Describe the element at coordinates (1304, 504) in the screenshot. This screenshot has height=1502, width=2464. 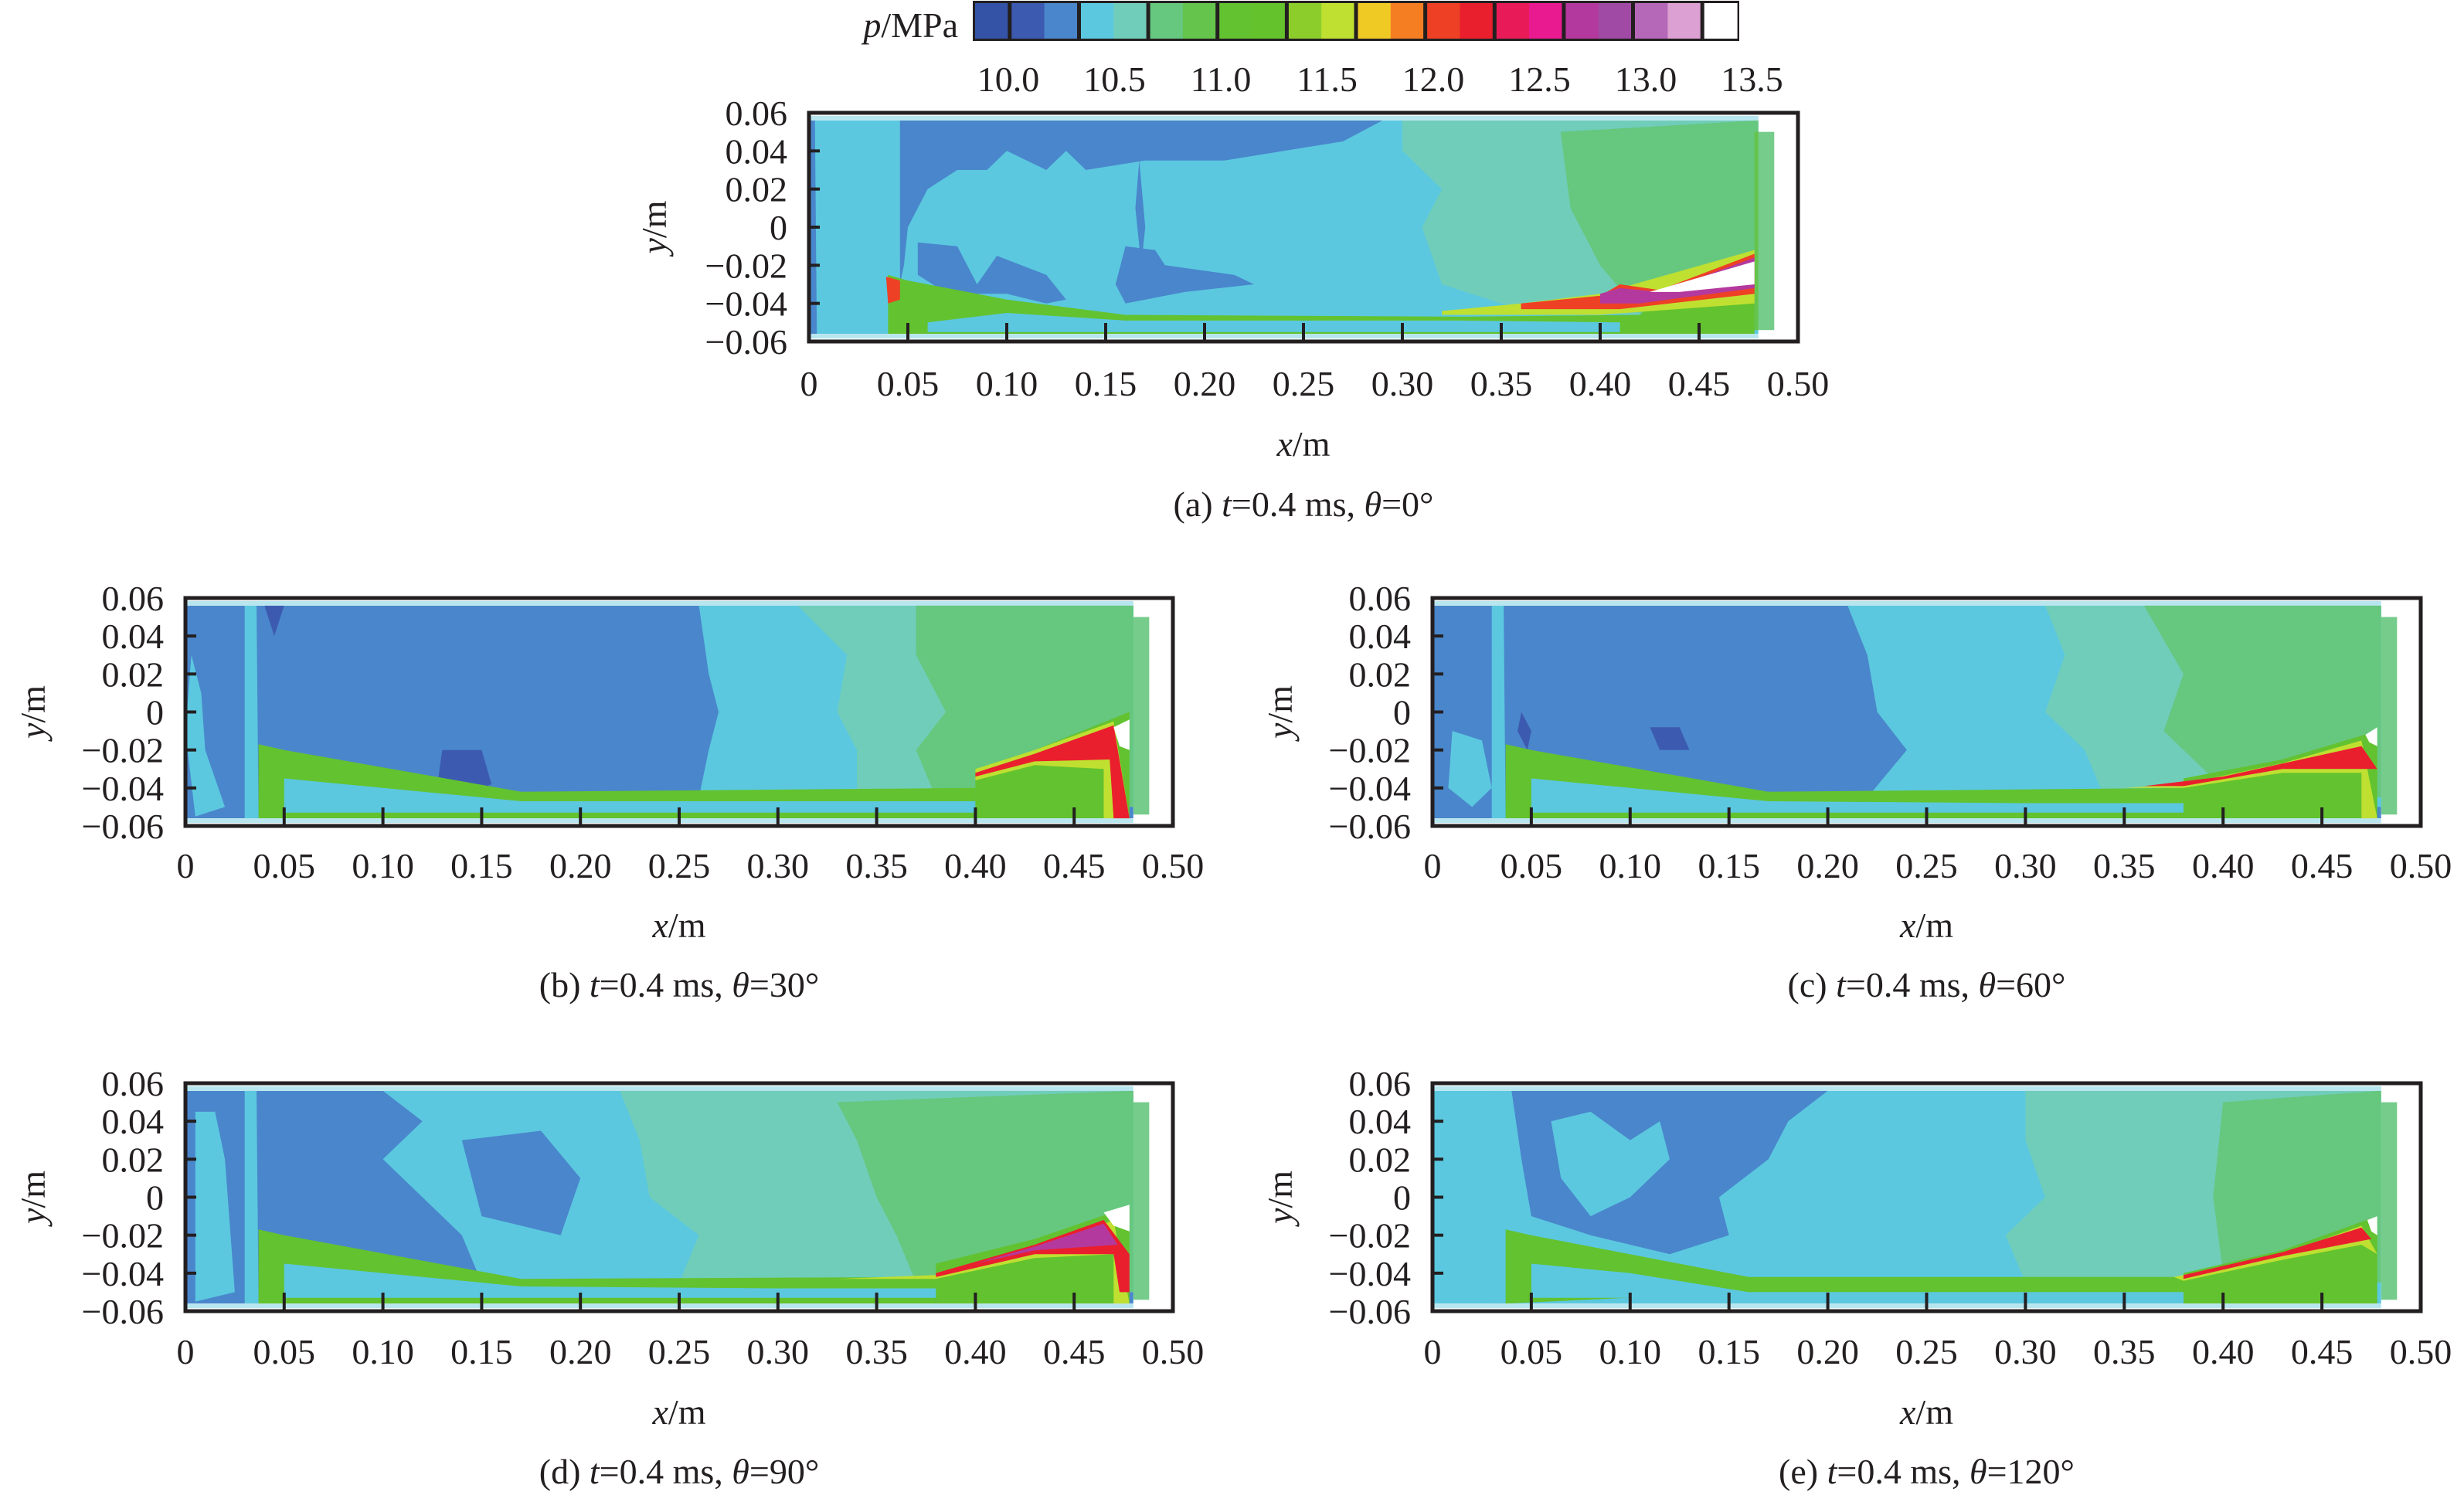
I see `panel-caption: (a) t=0.4 ms, θ=0°` at that location.